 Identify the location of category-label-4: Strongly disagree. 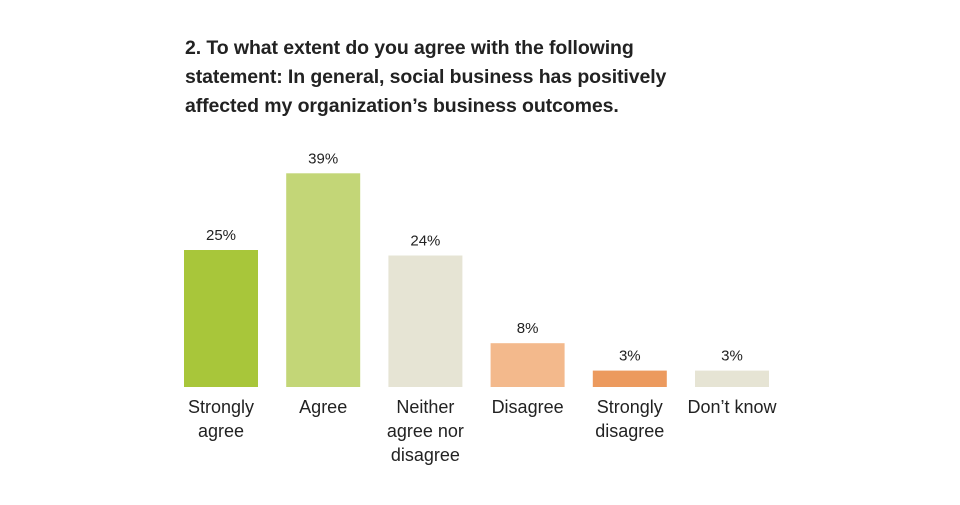
(629, 419).